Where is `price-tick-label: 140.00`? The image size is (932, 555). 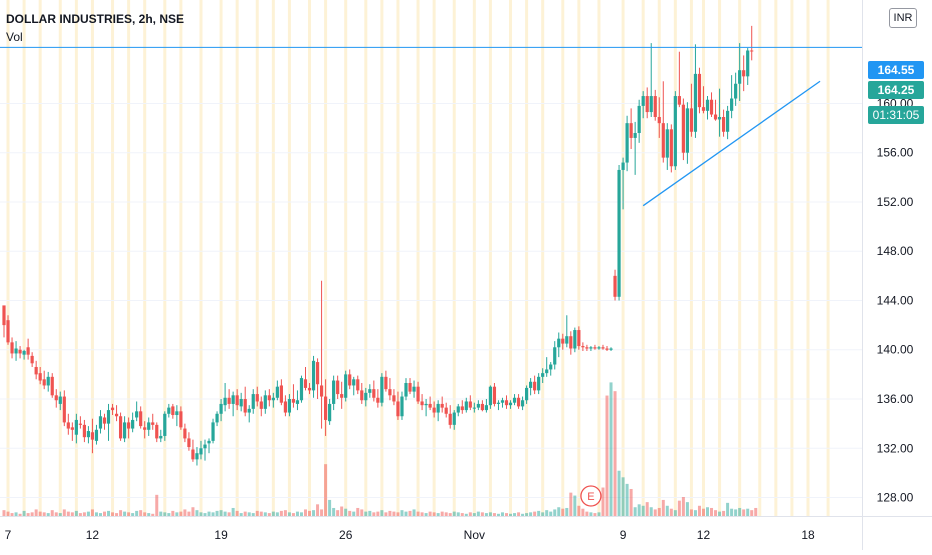 price-tick-label: 140.00 is located at coordinates (895, 350).